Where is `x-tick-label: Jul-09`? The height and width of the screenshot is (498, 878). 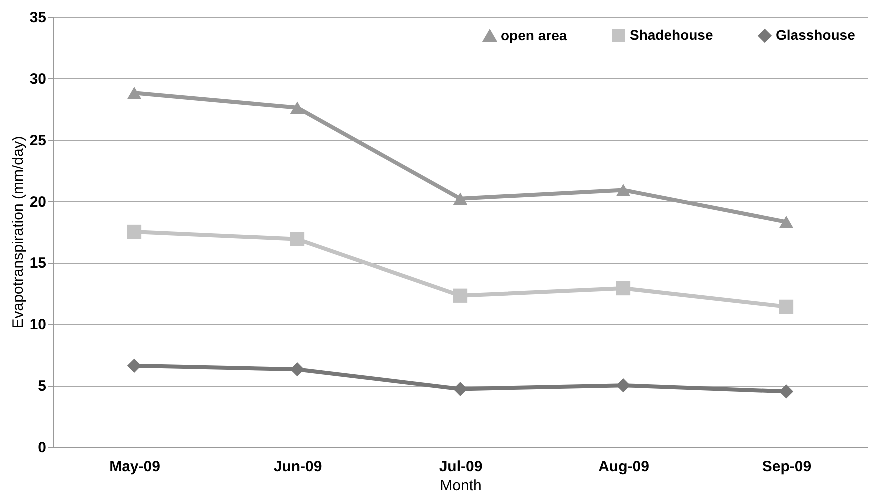 x-tick-label: Jul-09 is located at coordinates (461, 467).